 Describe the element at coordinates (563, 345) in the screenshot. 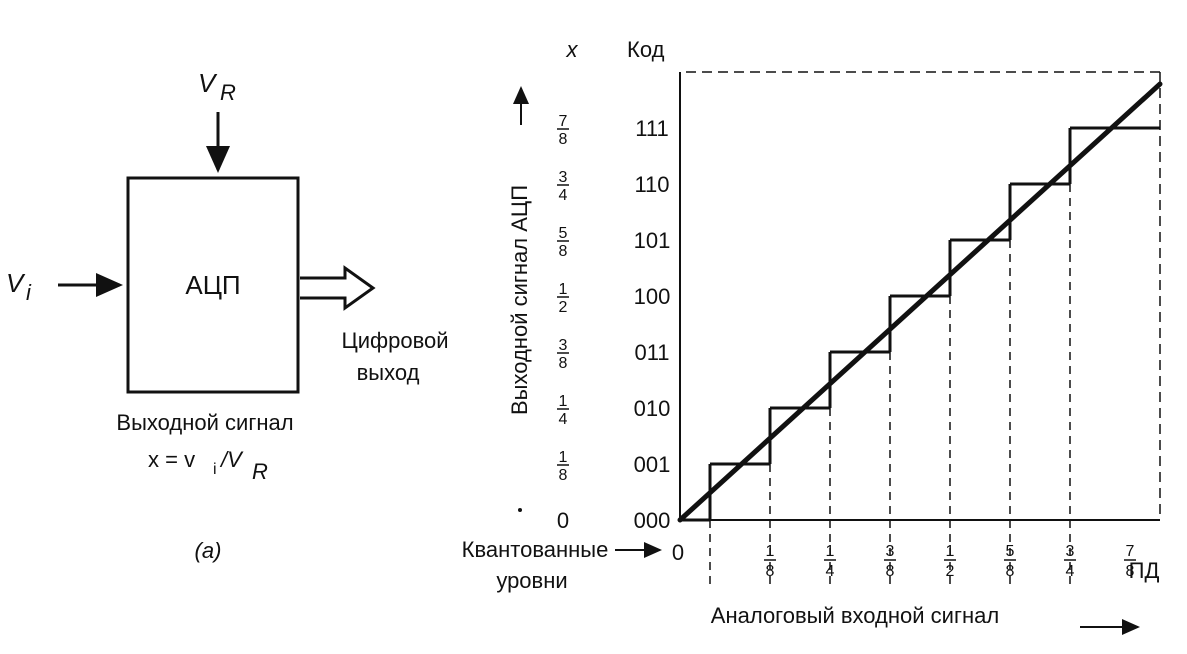

I see `y-fraction-num-3-8: 3` at that location.